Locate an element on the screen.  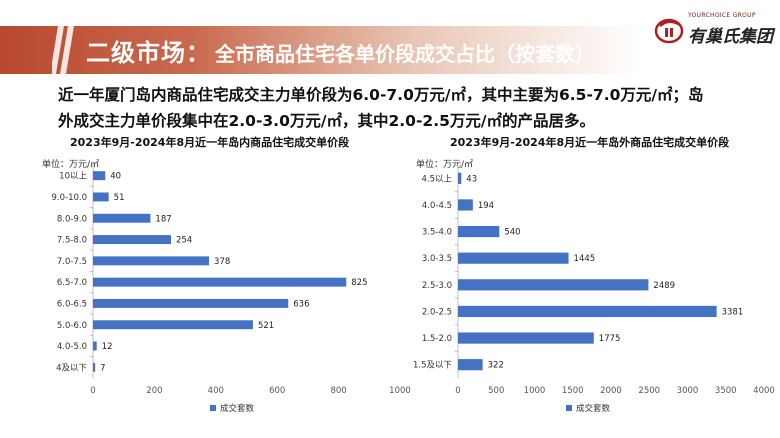
logo-mark-icon is located at coordinates (669, 31).